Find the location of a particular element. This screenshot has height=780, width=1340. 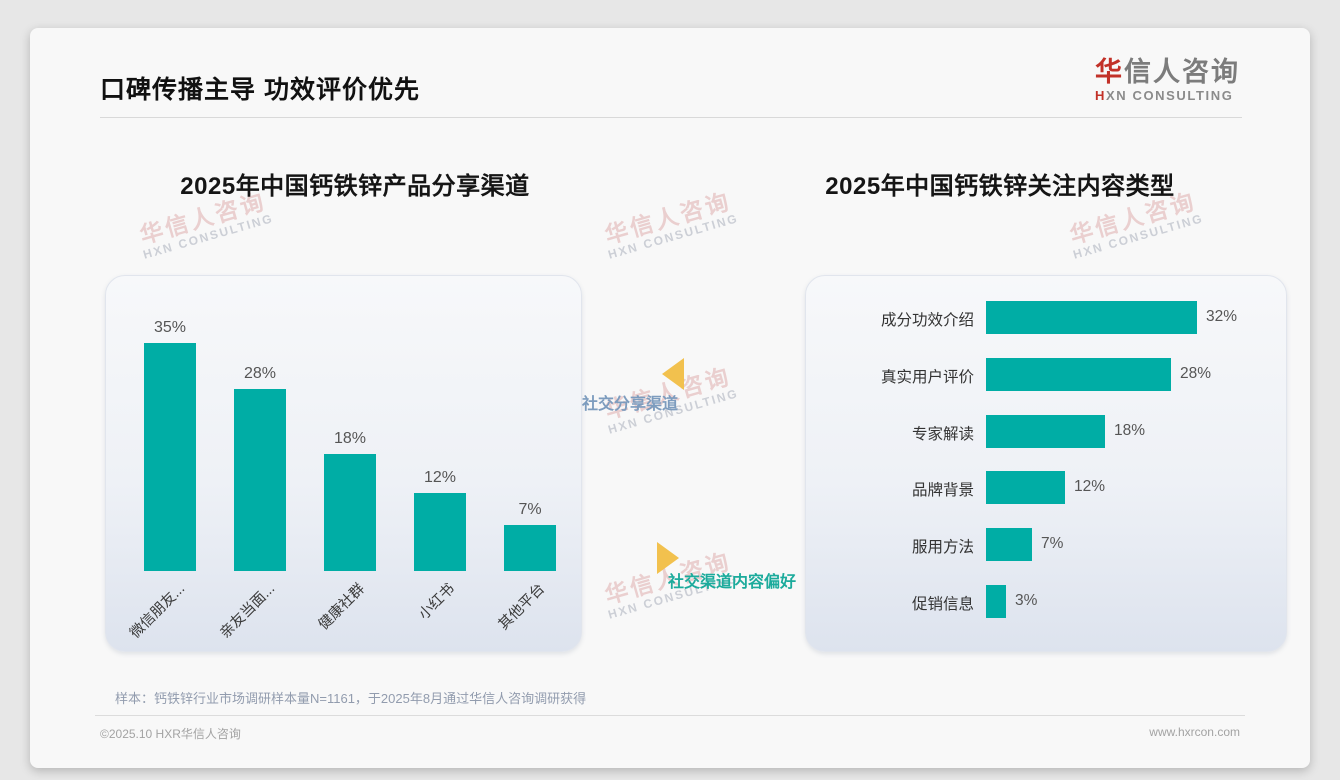

category-label: 小红书 is located at coordinates (437, 601).